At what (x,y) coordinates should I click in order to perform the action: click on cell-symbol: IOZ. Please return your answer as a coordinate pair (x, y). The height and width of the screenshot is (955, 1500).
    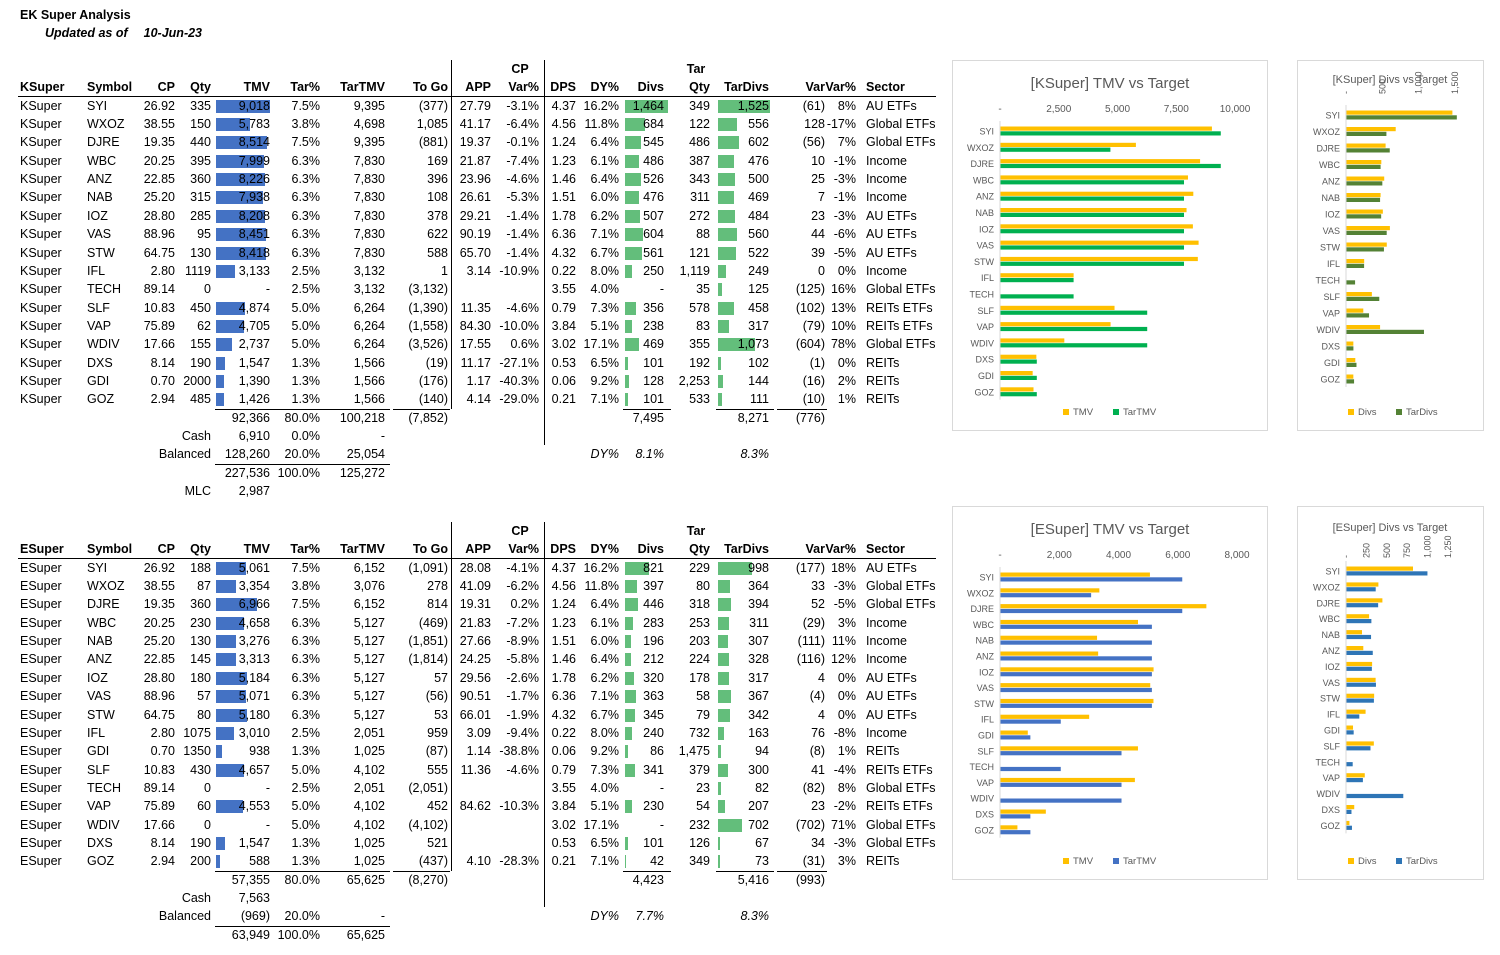
    Looking at the image, I should click on (97, 677).